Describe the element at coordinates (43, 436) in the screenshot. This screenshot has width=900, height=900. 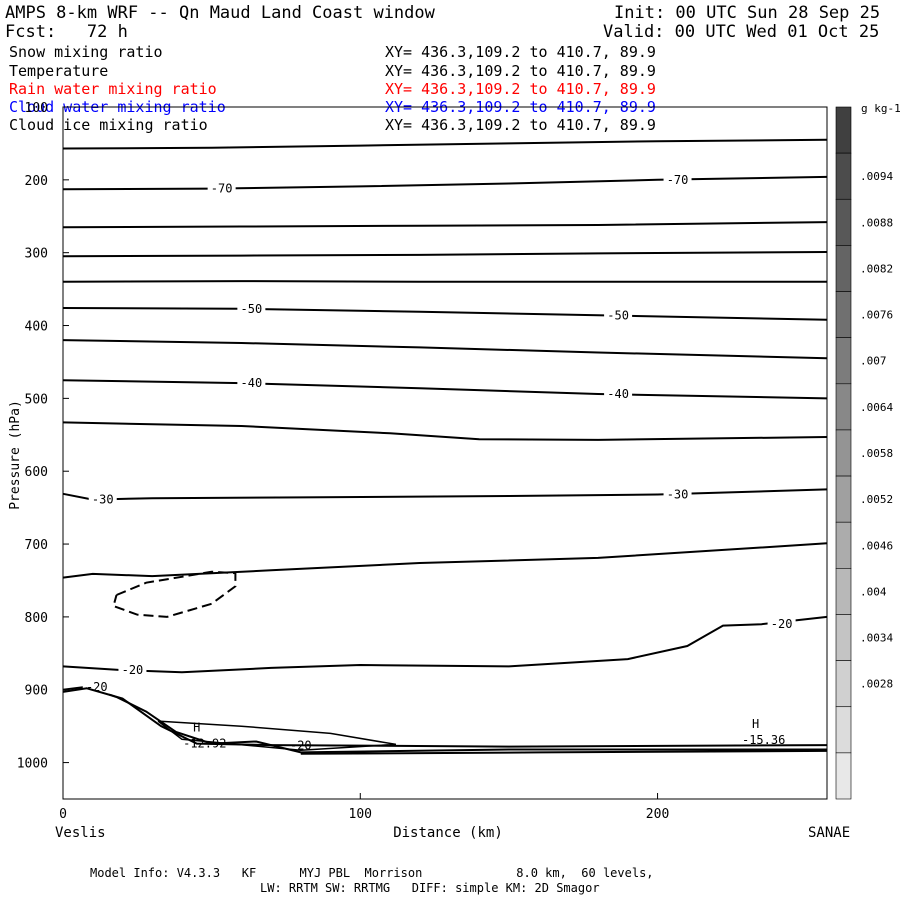
I see `y-axis: 100 200 300 400 500 600 700 800 900 1000` at that location.